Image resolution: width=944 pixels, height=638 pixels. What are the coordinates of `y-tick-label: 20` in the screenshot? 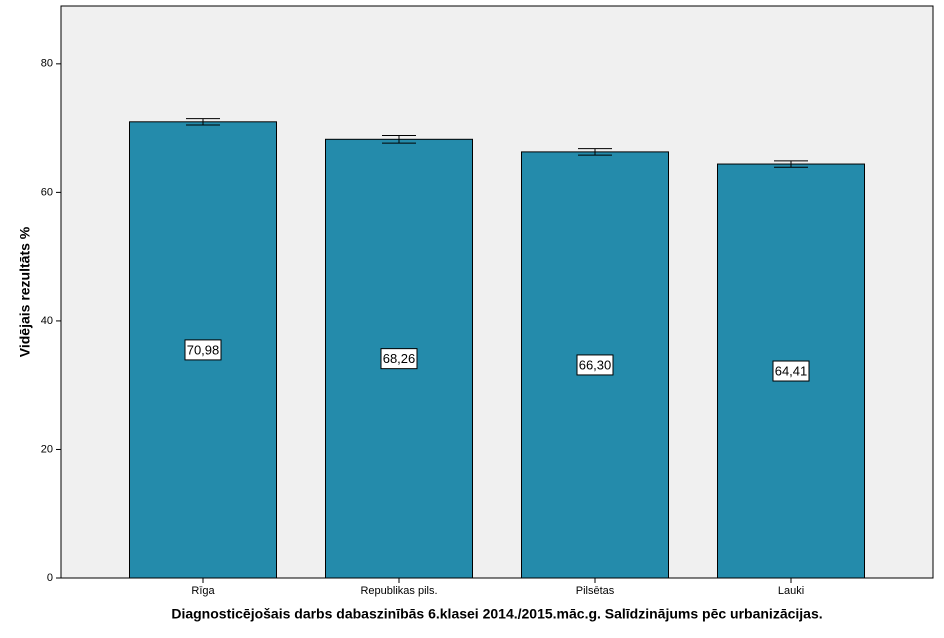 It's located at (47, 449).